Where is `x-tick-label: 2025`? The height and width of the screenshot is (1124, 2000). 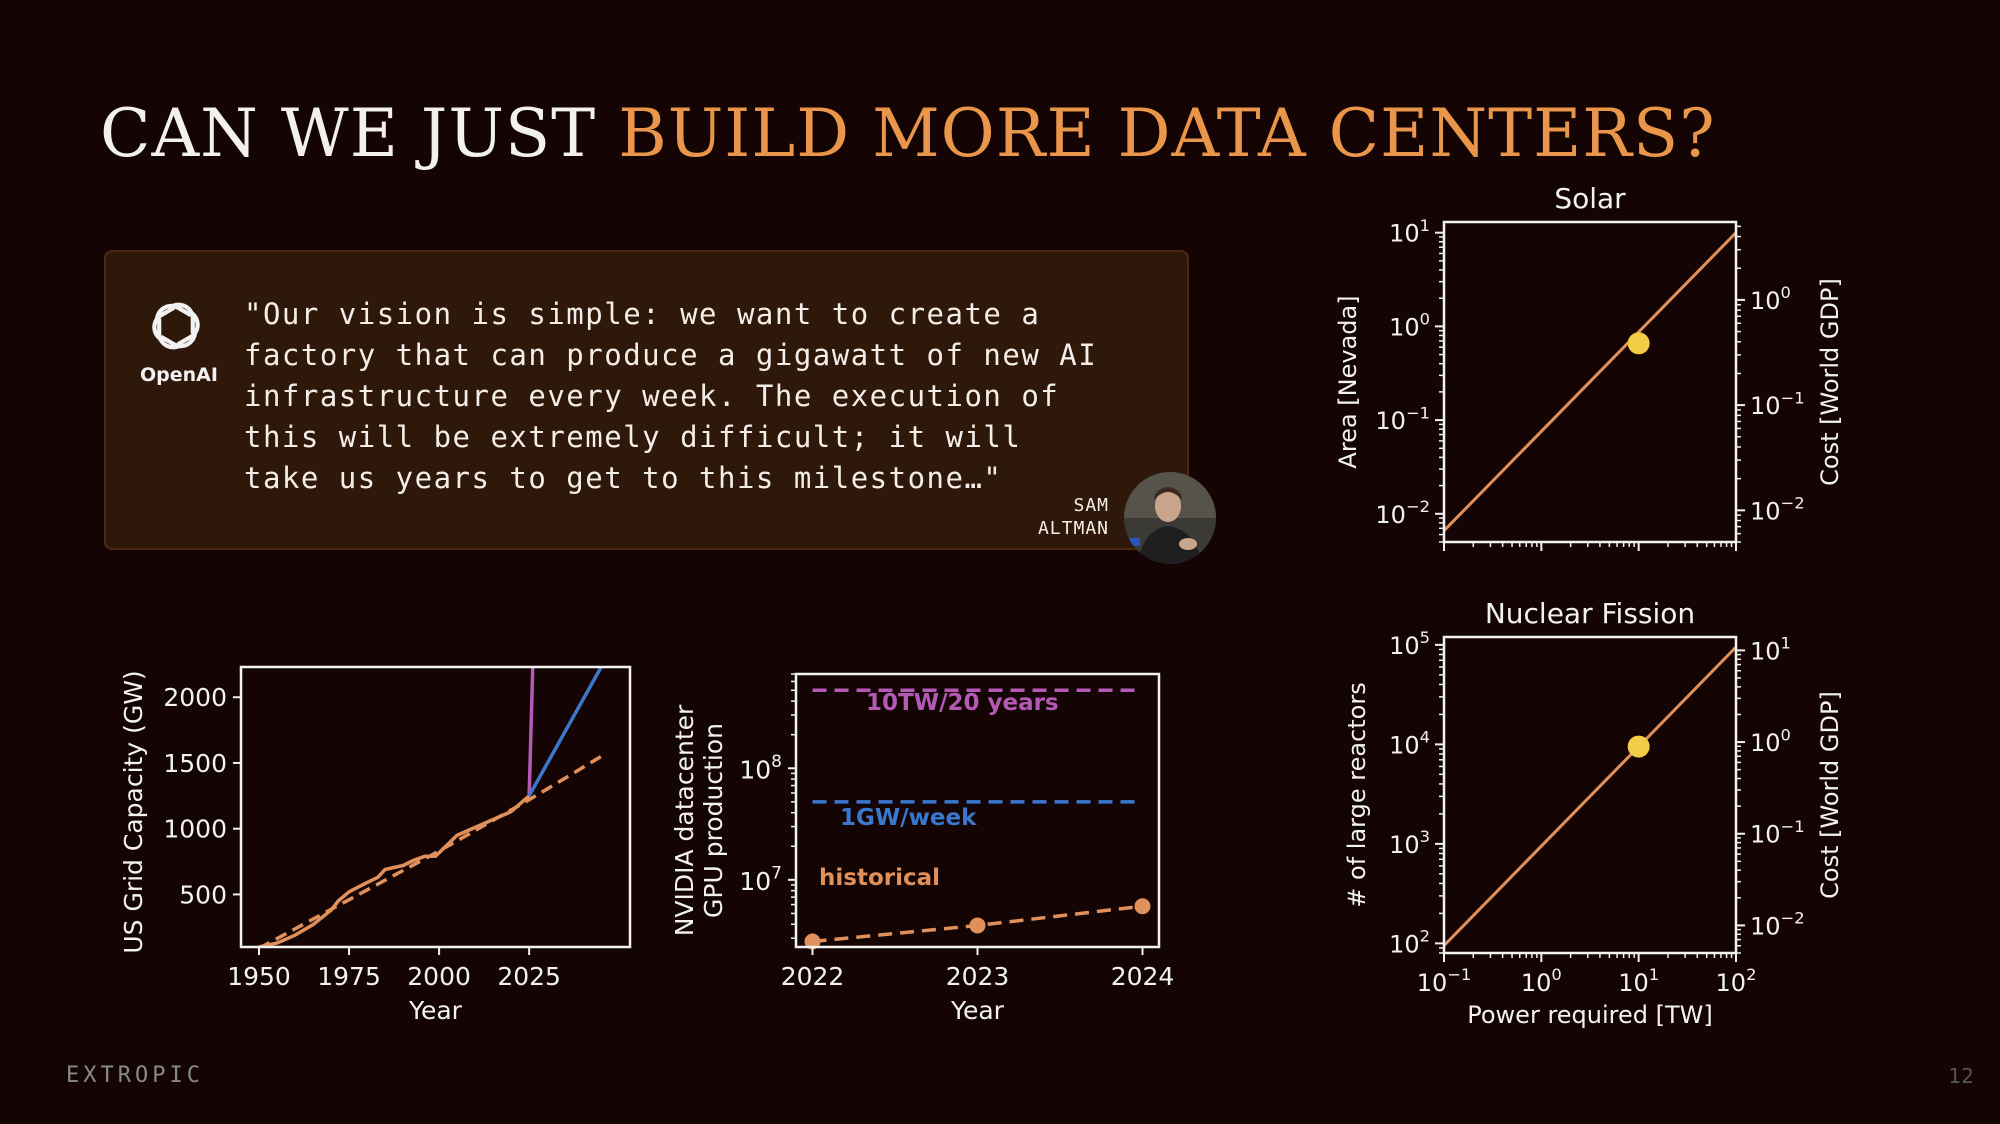
x-tick-label: 2025 is located at coordinates (529, 976).